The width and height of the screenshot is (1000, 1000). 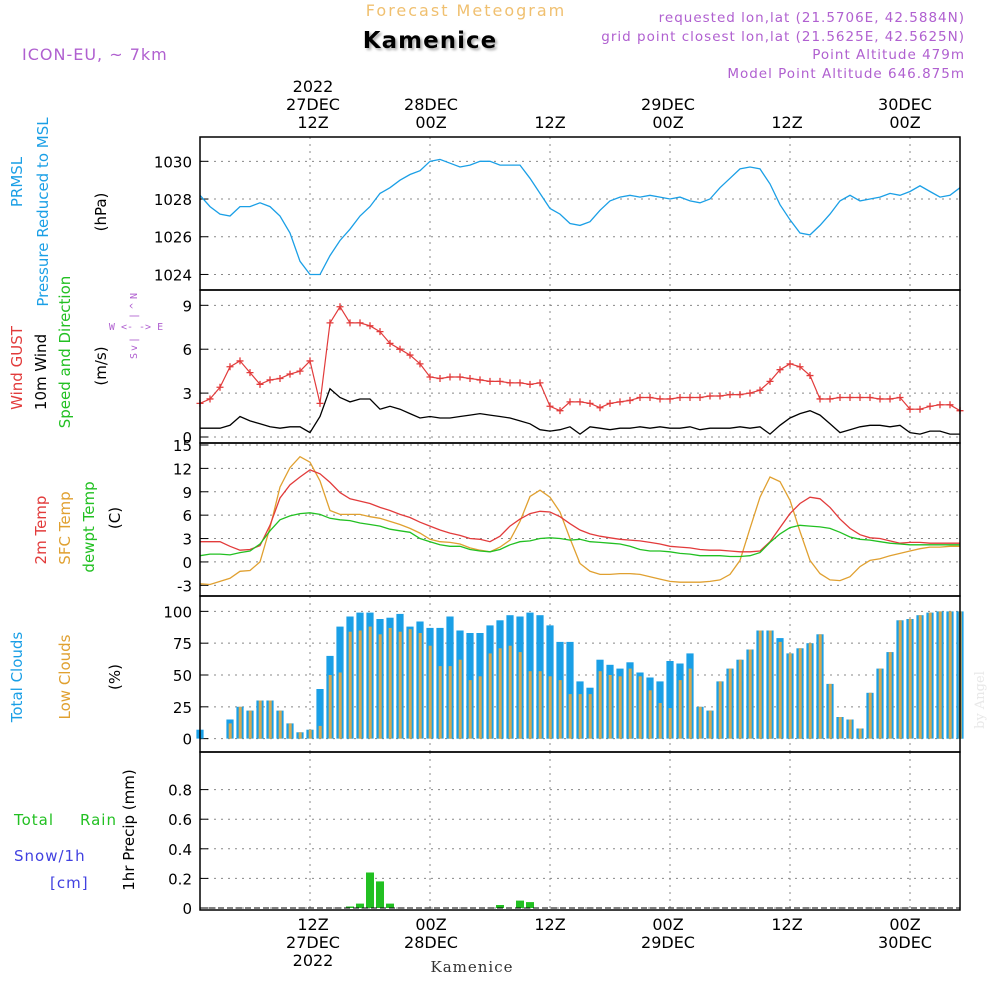 I want to click on footer-location: Kamenice, so click(x=472, y=967).